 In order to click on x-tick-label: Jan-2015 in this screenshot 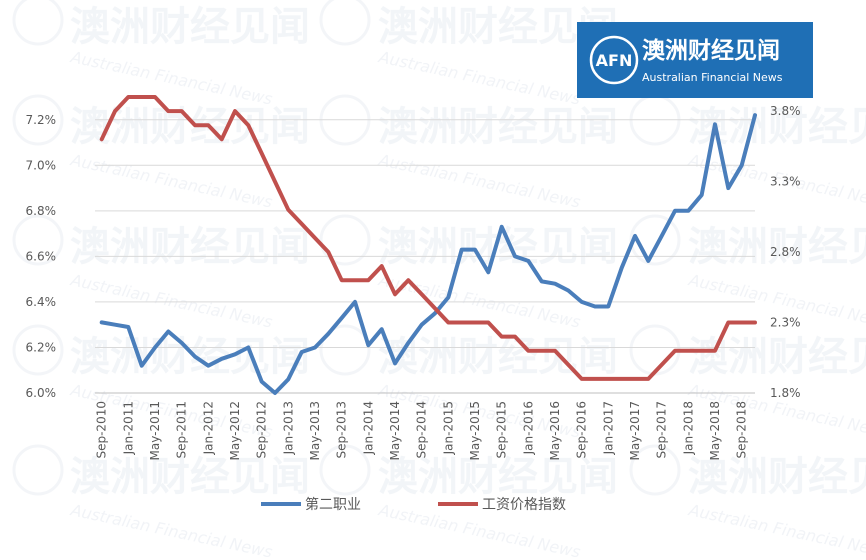, I will do `click(448, 428)`.